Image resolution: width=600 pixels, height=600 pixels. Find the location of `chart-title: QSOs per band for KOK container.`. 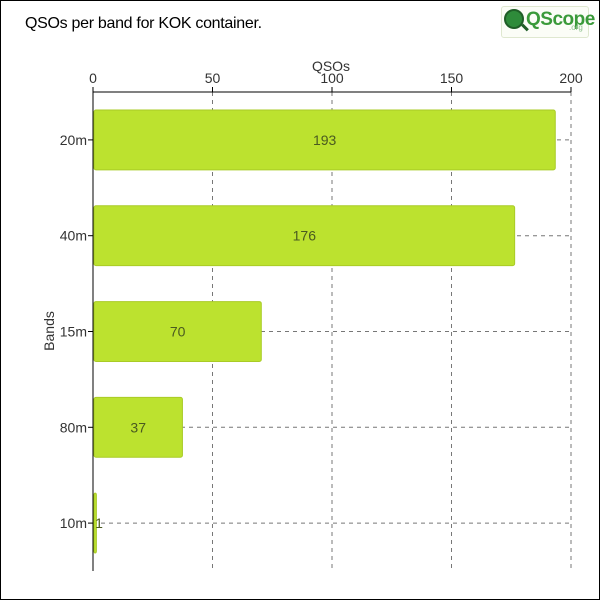

chart-title: QSOs per band for KOK container. is located at coordinates (143, 23).